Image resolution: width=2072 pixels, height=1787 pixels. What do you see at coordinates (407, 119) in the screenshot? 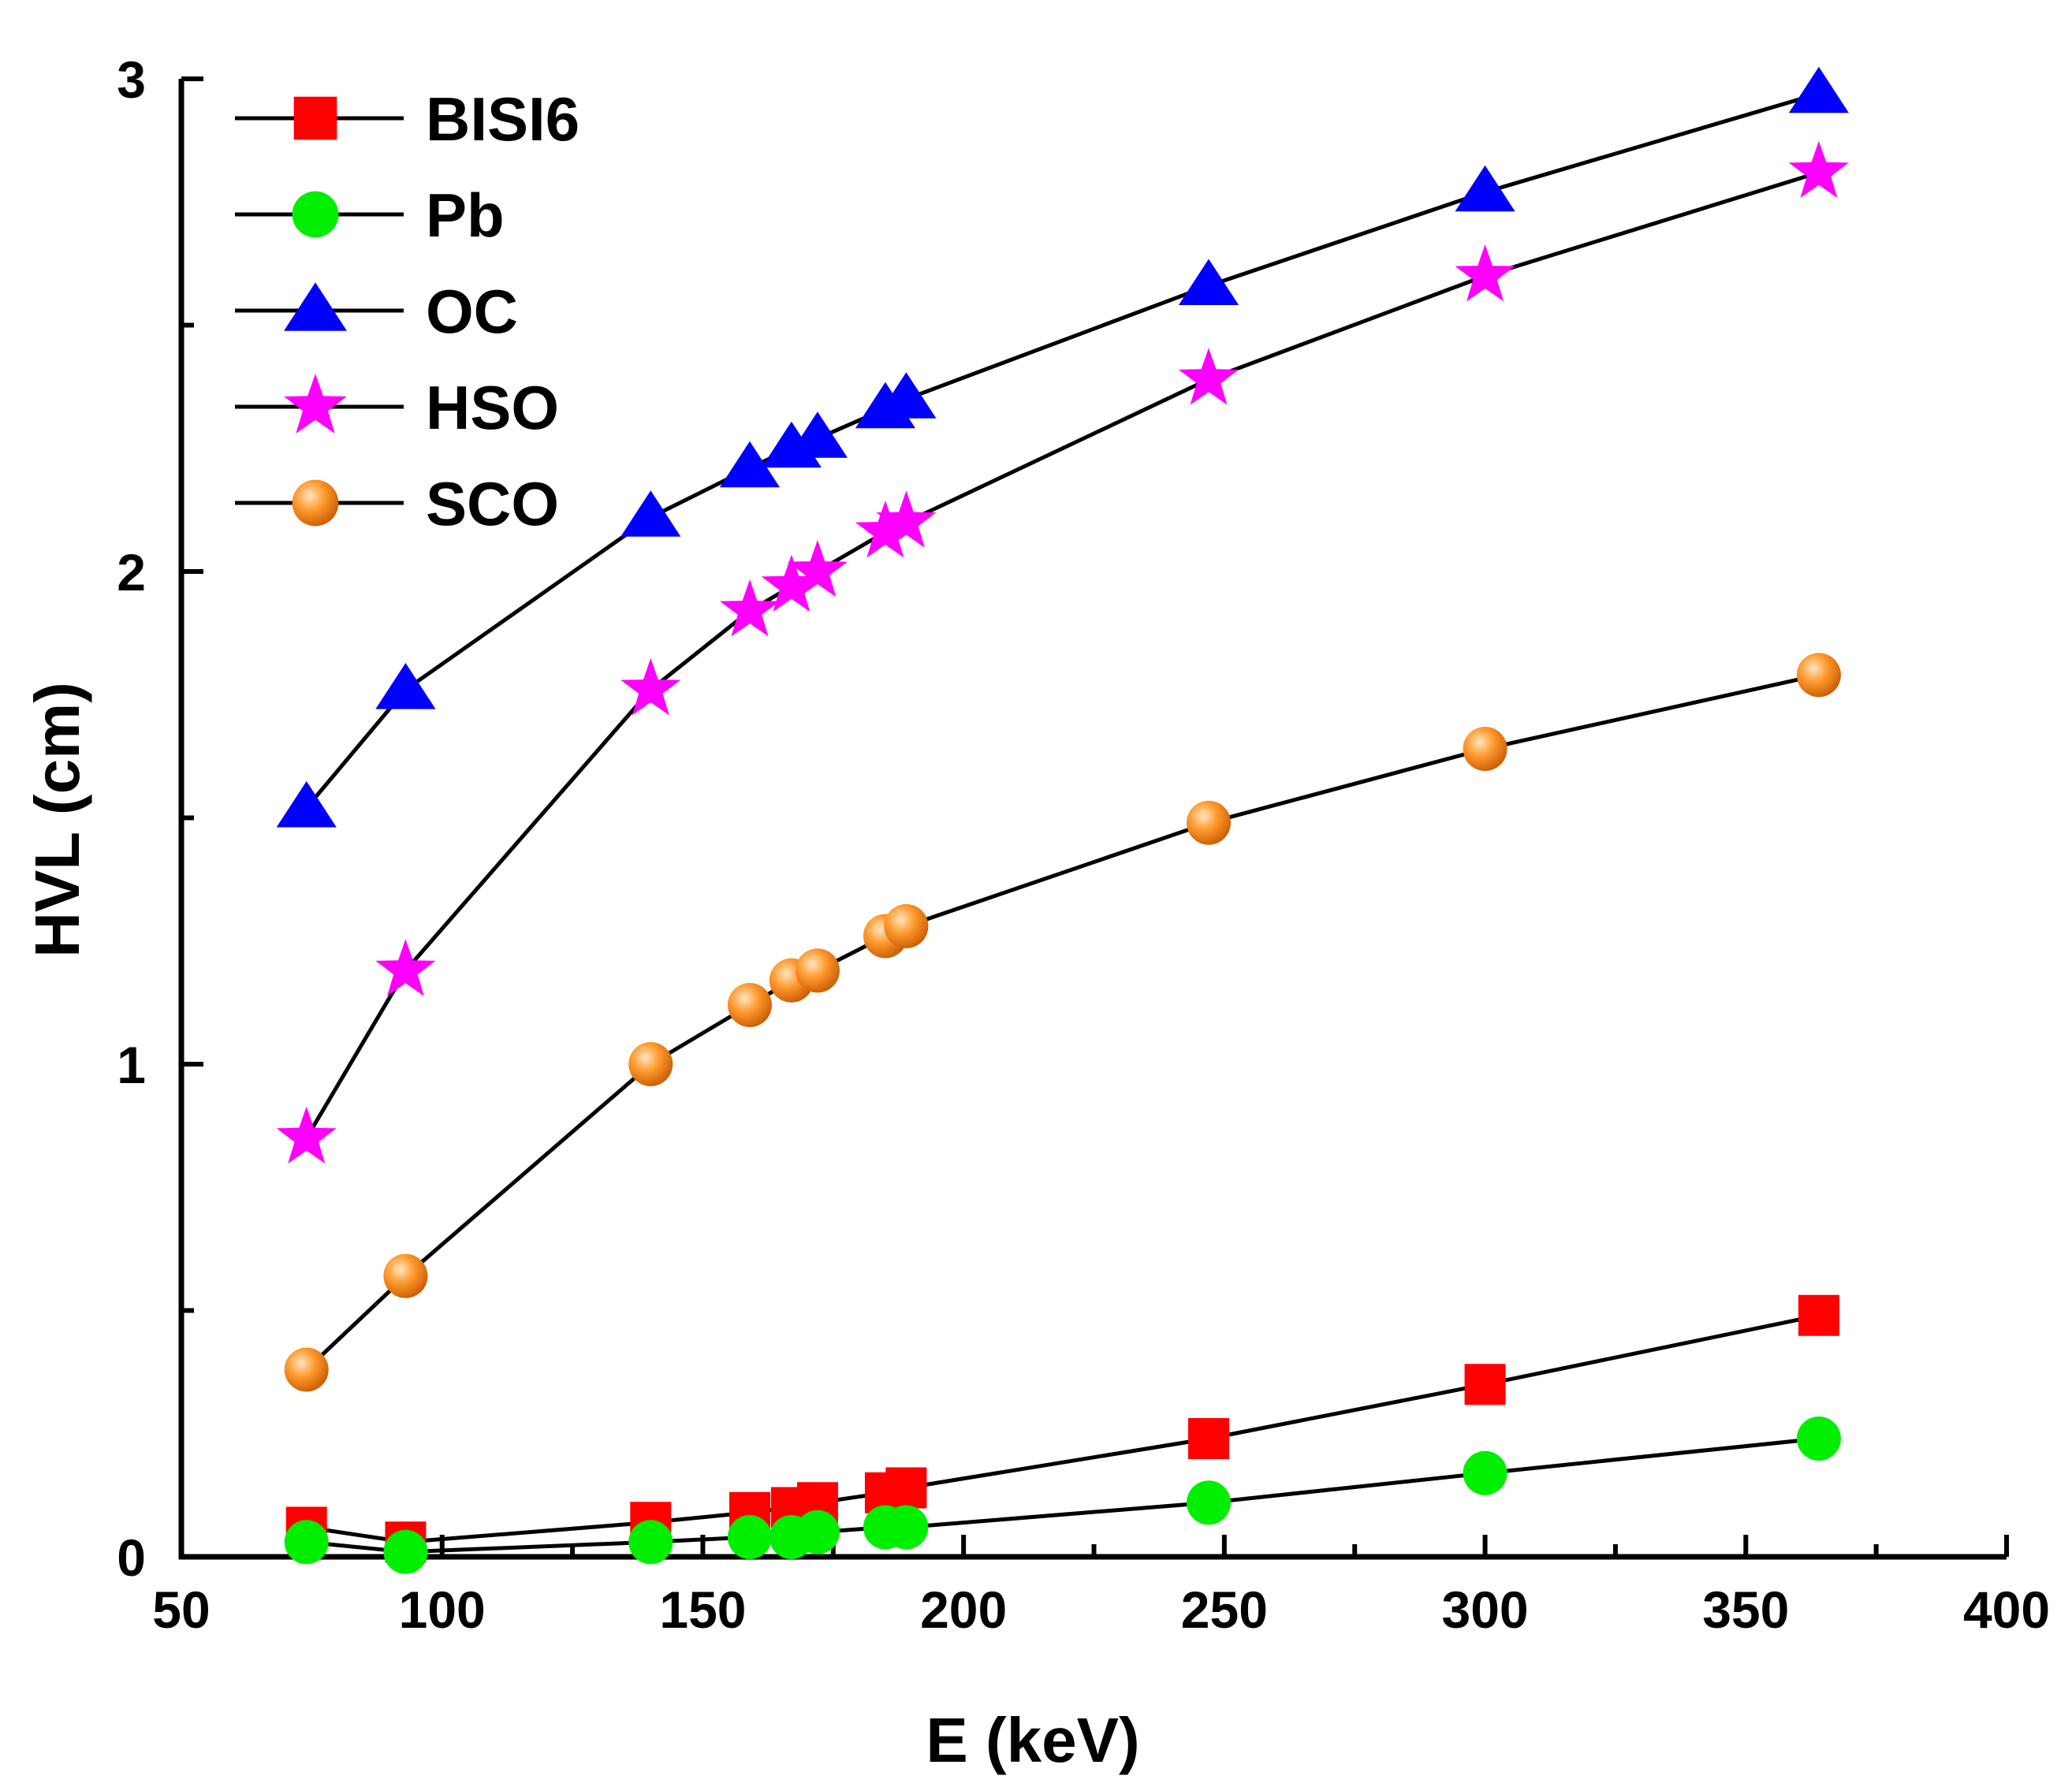
I see `legend-item-bisi6: BISI6` at bounding box center [407, 119].